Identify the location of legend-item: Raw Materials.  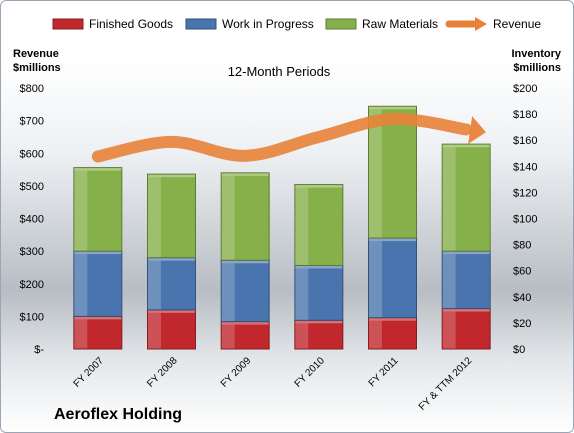
(381, 24).